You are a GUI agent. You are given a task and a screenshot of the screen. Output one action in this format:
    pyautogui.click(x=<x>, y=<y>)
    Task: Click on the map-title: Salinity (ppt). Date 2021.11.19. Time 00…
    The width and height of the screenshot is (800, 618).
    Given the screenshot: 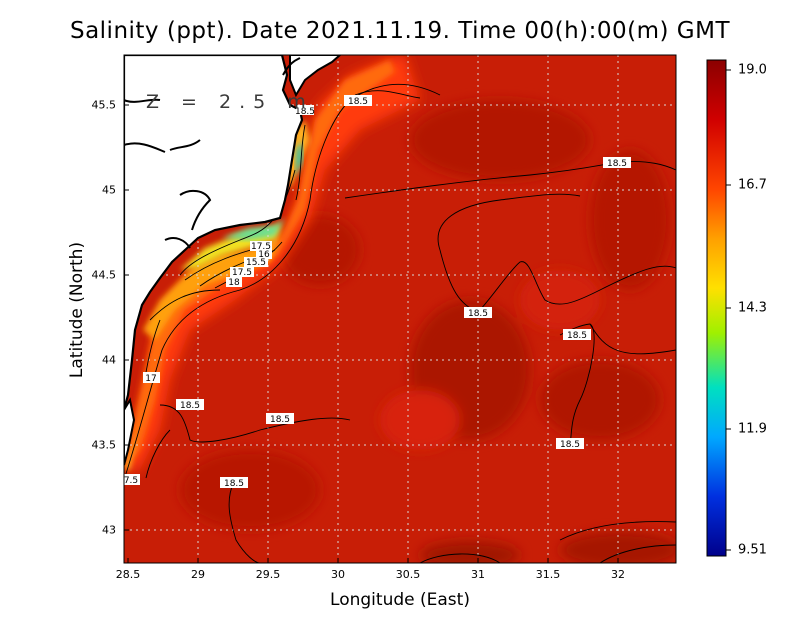 What is the action you would take?
    pyautogui.click(x=400, y=31)
    